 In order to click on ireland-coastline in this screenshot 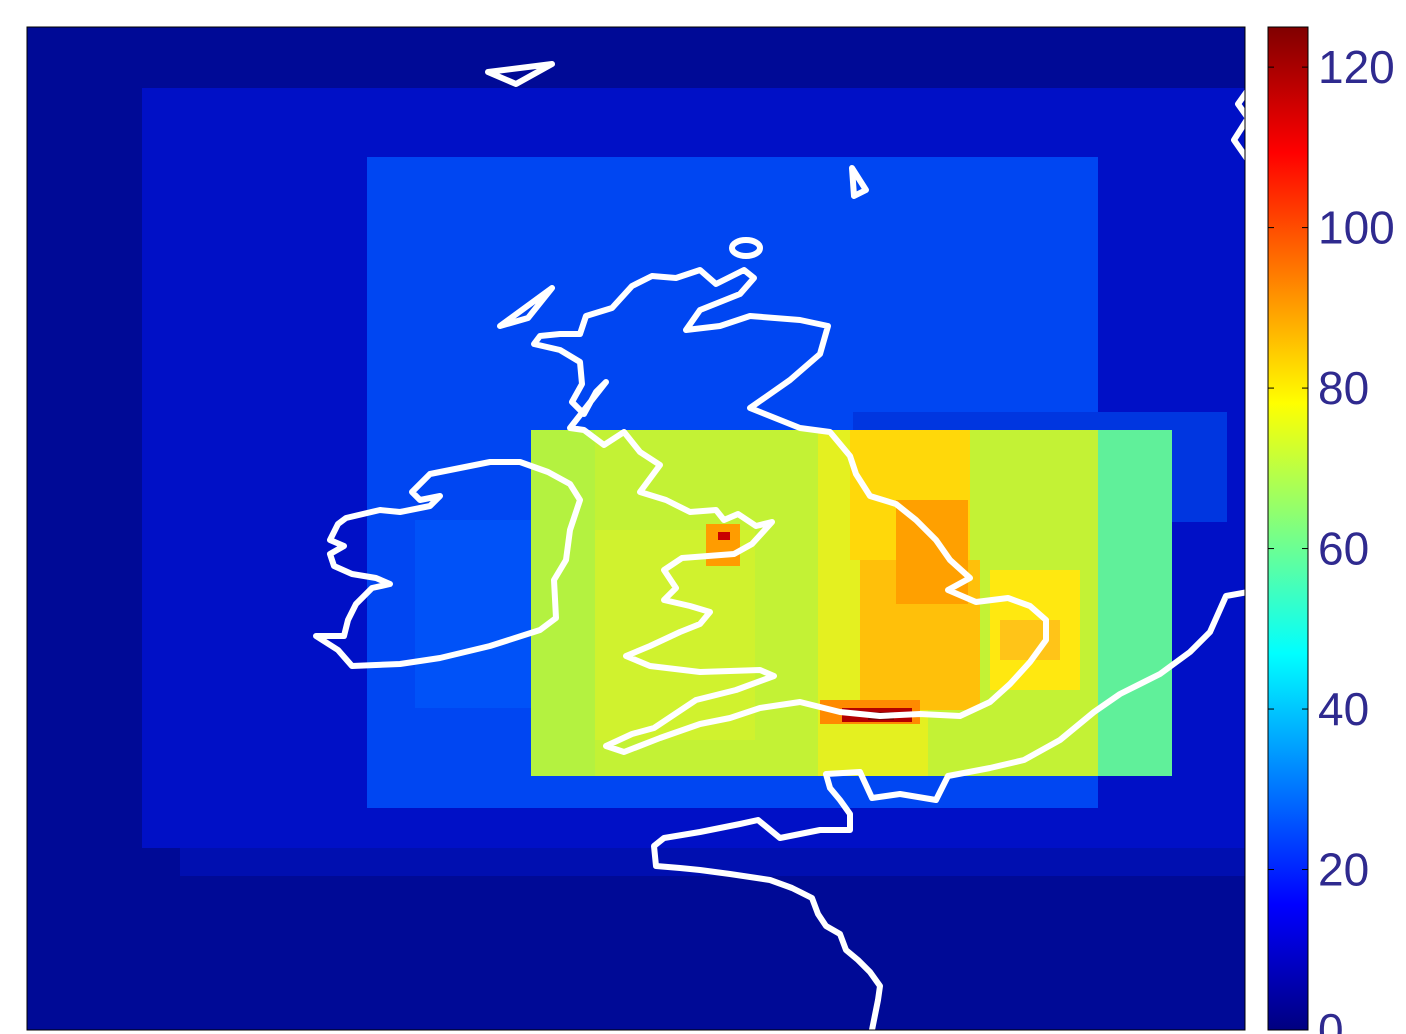, I will do `click(448, 564)`.